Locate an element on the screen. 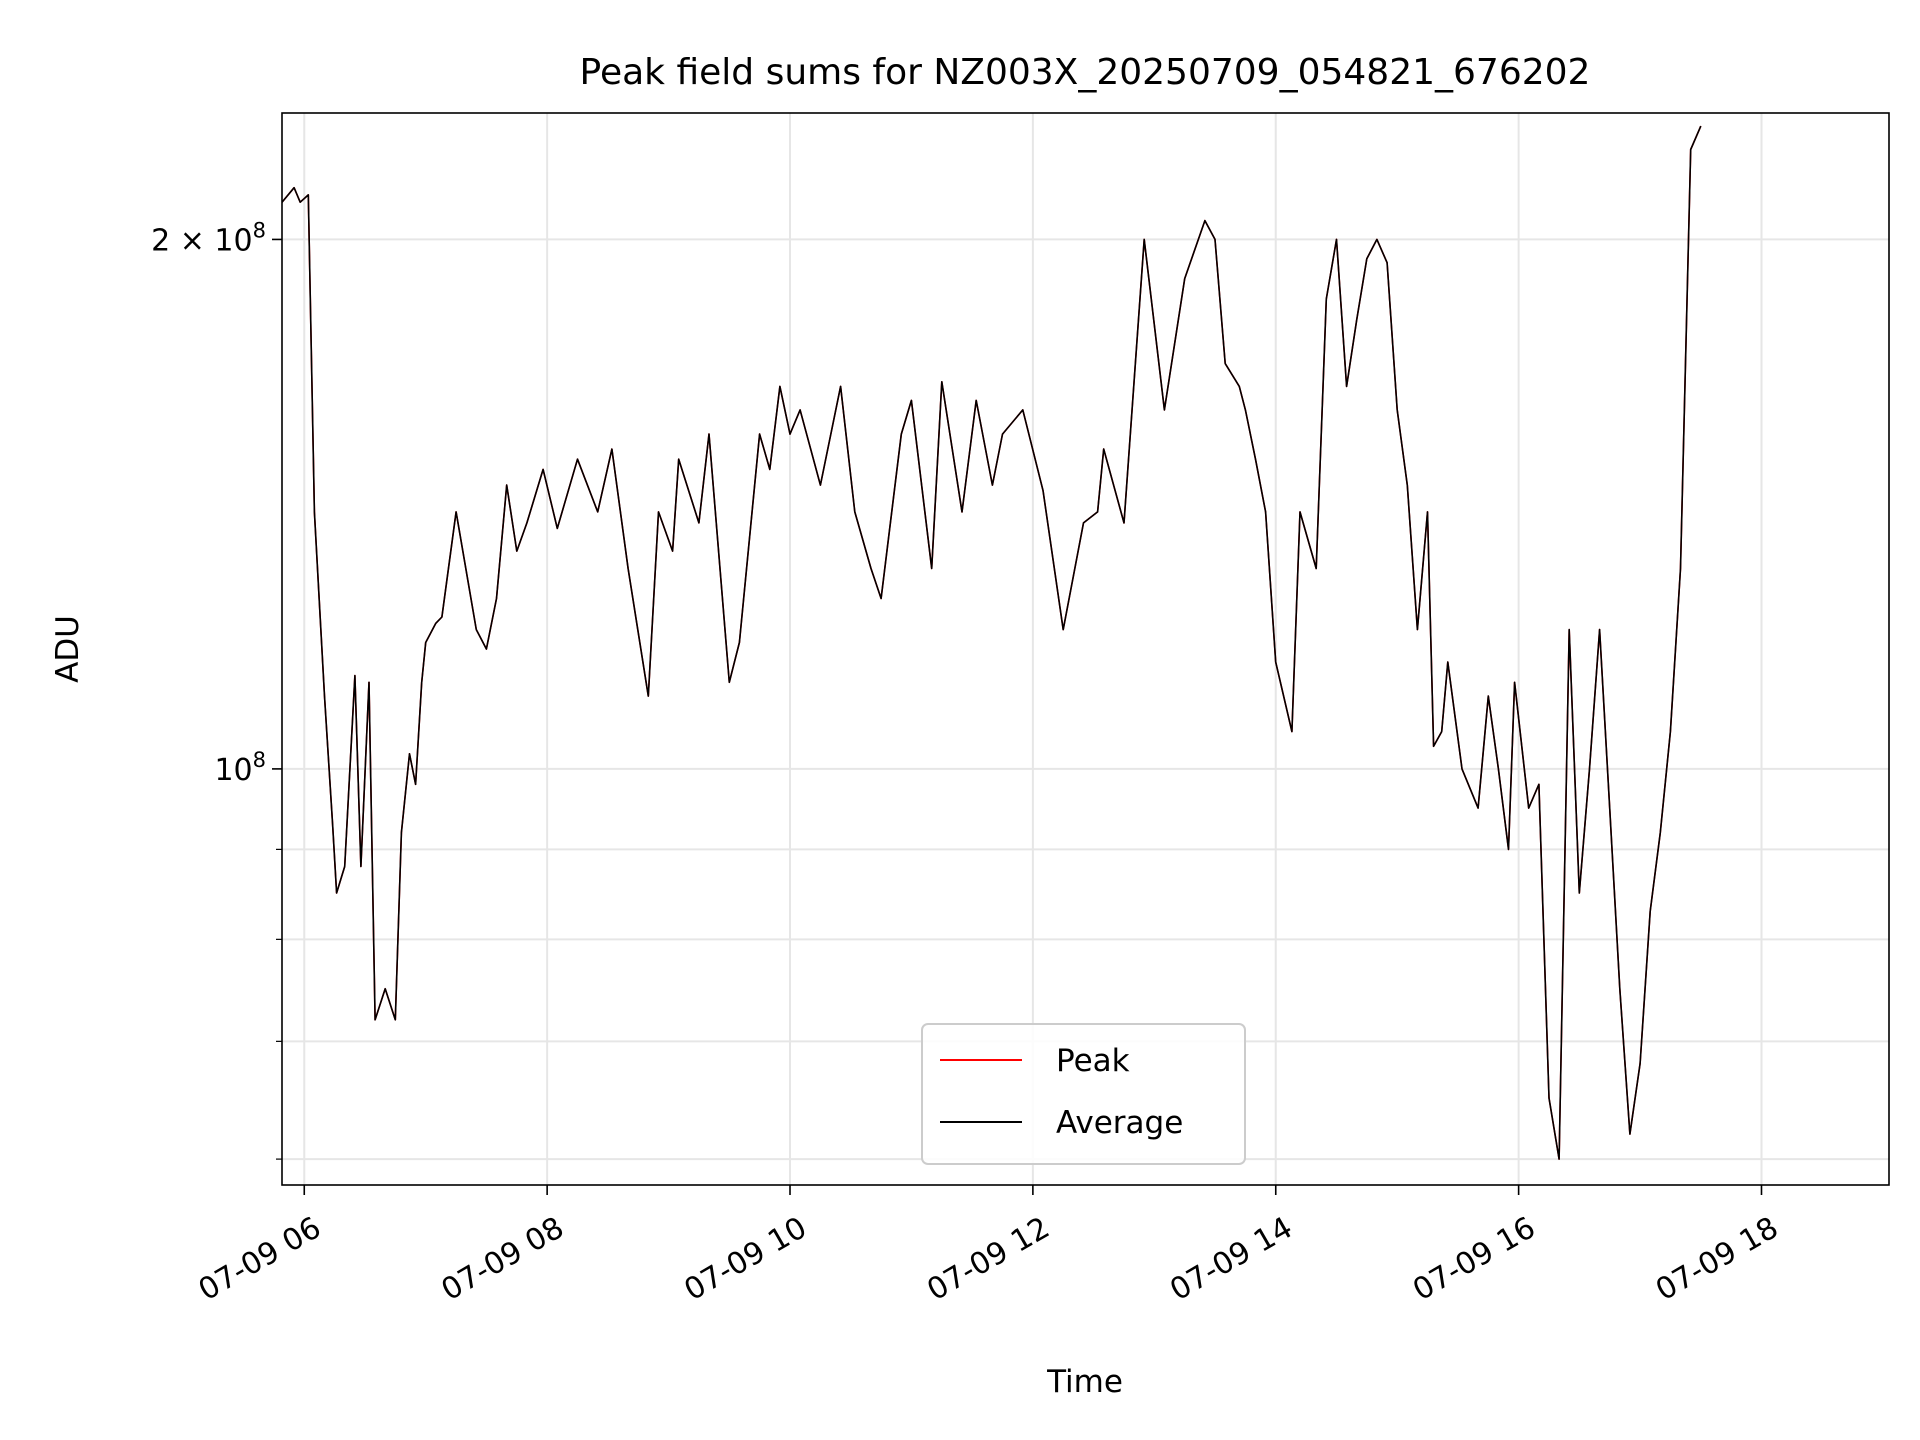 The width and height of the screenshot is (1920, 1440). y-tick-label: 108 is located at coordinates (240, 768).